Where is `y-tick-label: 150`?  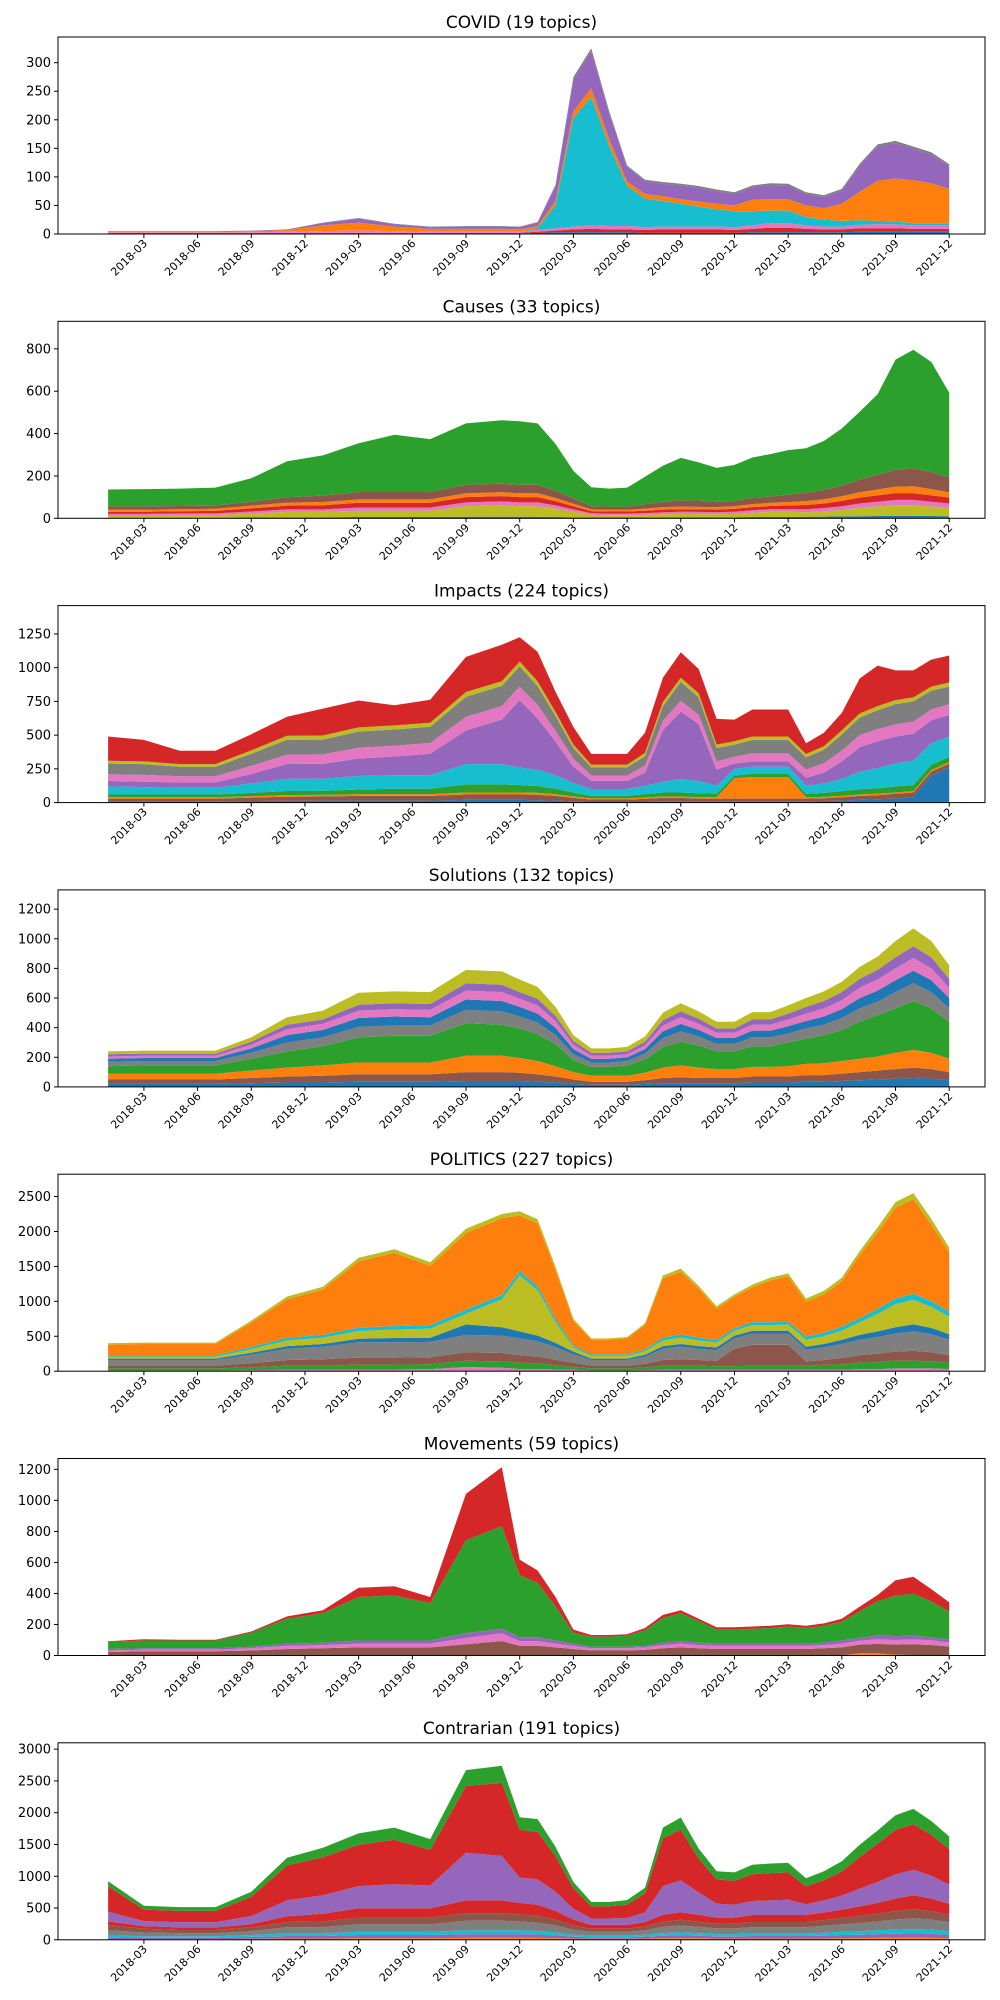
y-tick-label: 150 is located at coordinates (38, 149).